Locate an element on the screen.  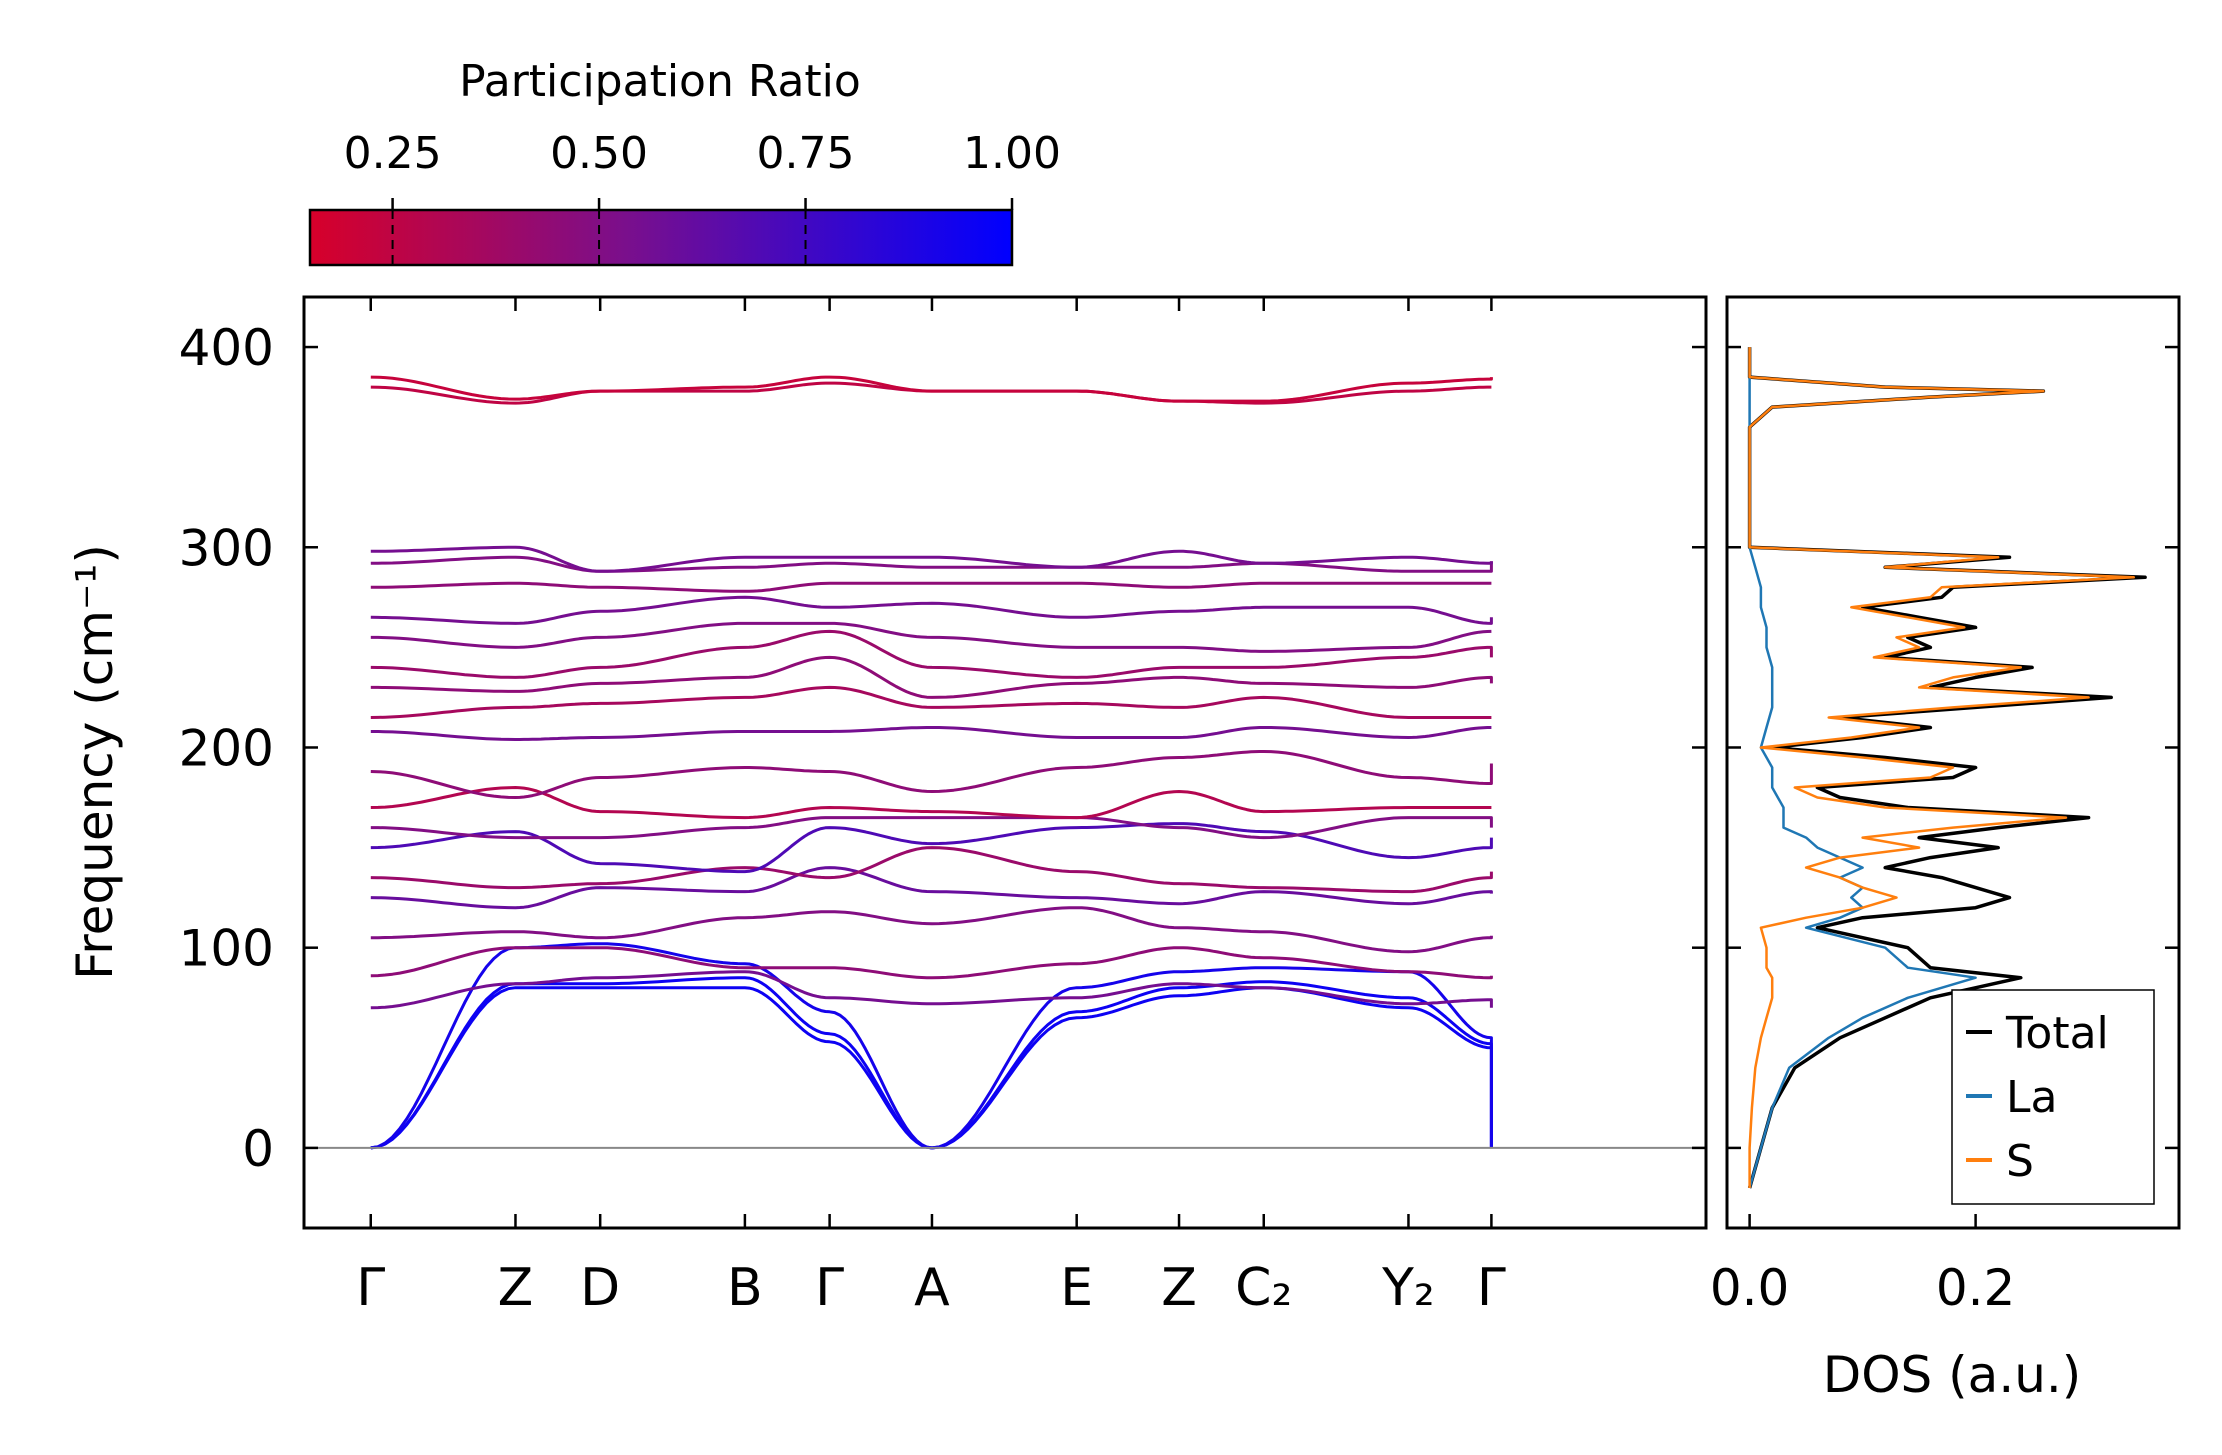
colorbar-title: Participation Ratio is located at coordinates (660, 81).